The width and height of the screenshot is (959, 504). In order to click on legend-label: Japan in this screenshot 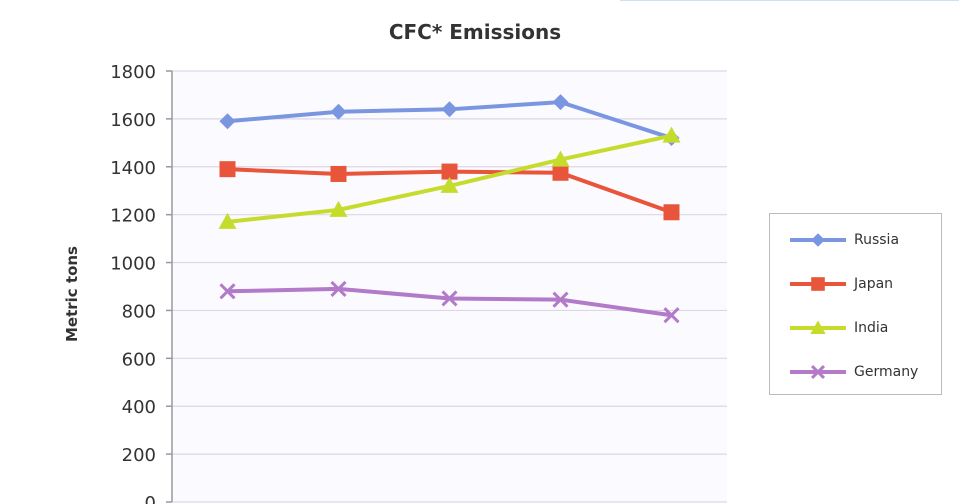, I will do `click(874, 284)`.